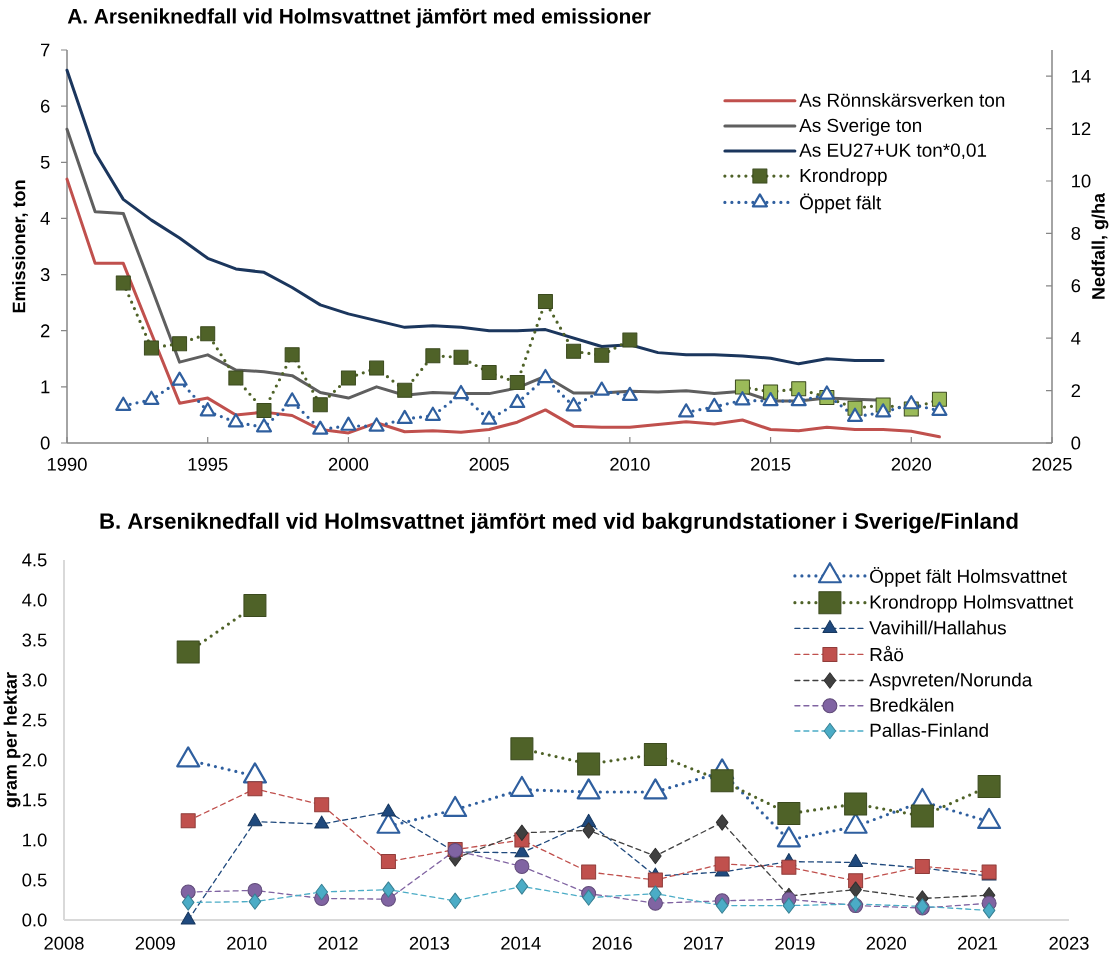 This screenshot has height=958, width=1117. I want to click on y-tick-label: 1, so click(45, 387).